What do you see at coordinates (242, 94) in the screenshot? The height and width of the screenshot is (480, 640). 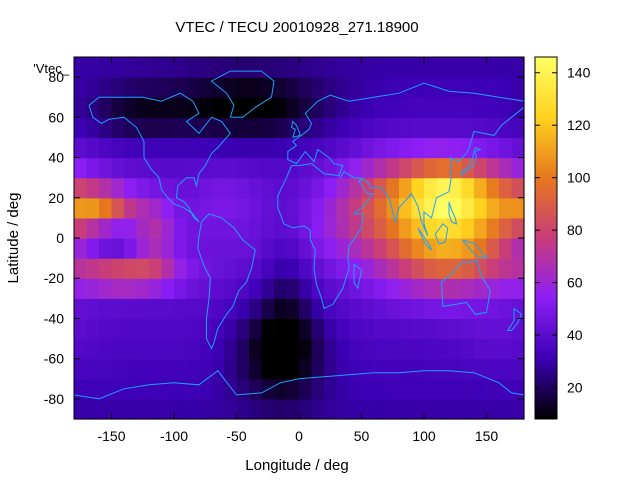 I see `coastline-greenland` at bounding box center [242, 94].